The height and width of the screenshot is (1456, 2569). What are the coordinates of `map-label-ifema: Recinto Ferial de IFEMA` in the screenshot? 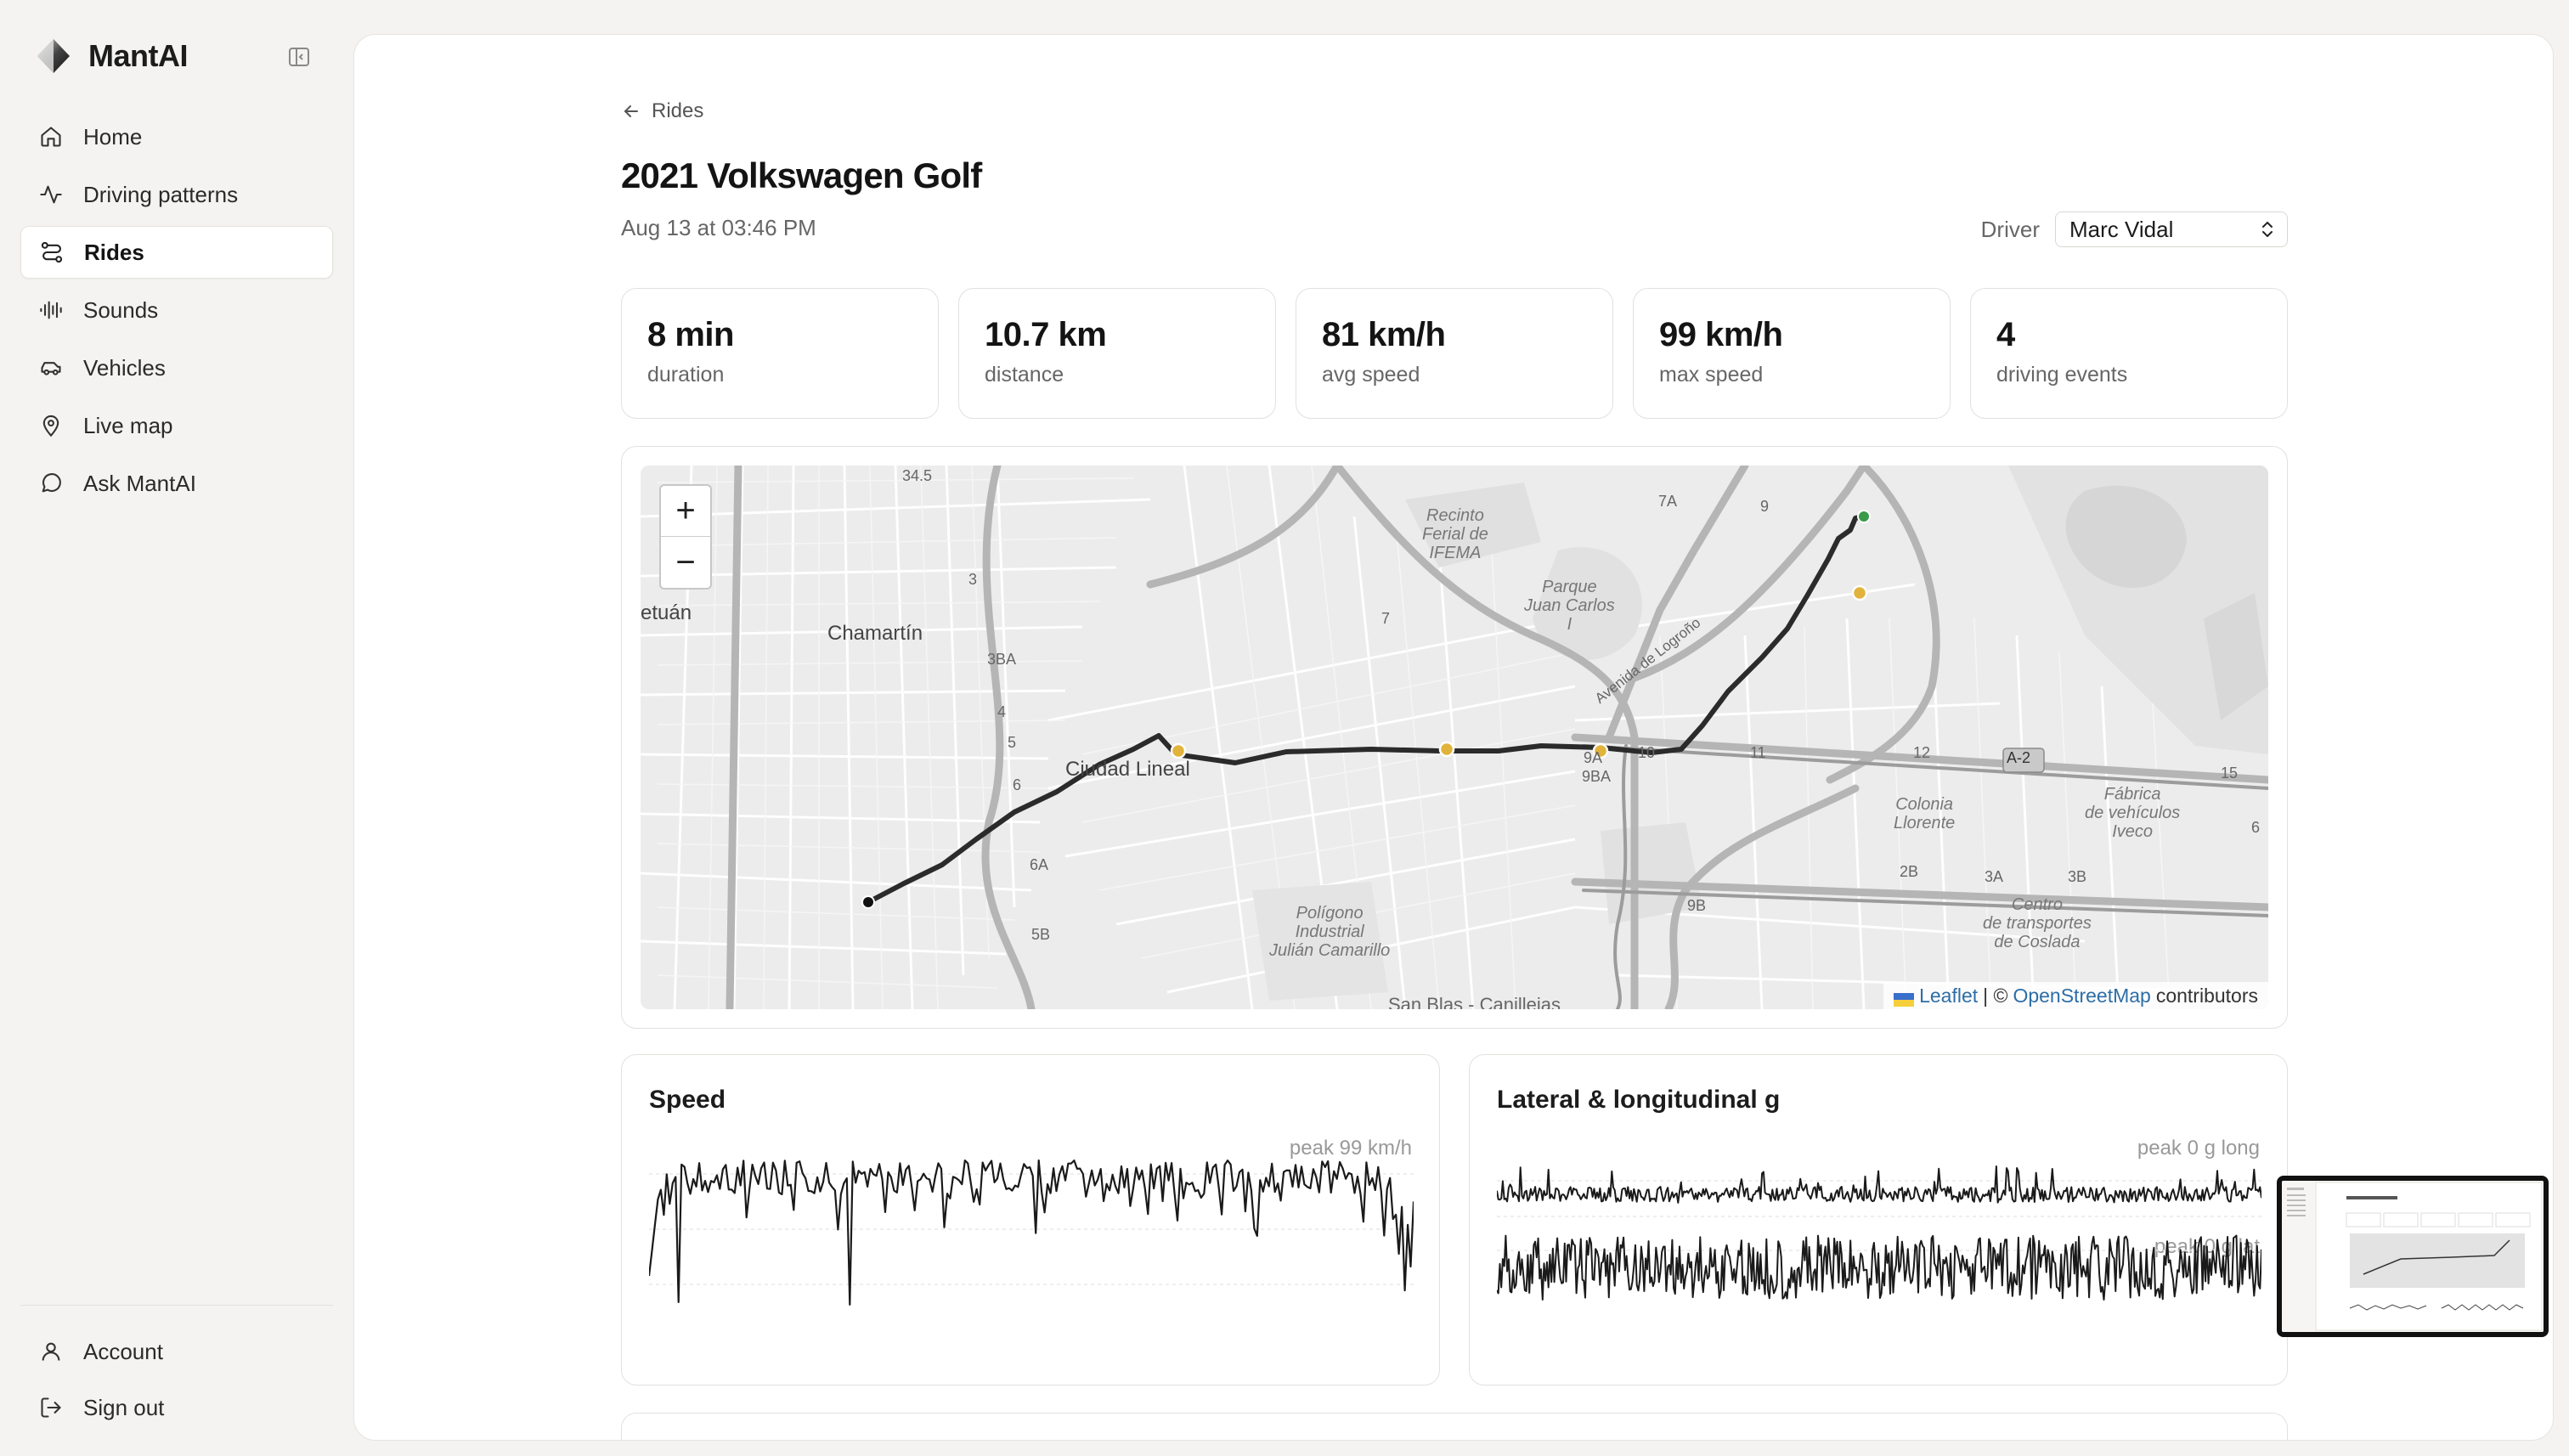 It's located at (1455, 534).